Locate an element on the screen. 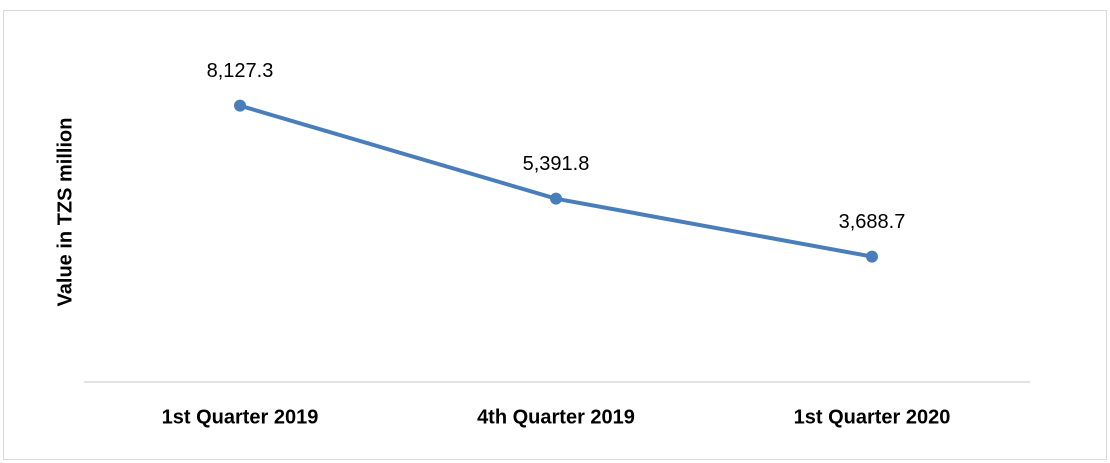  x-tick-label: 1st Quarter 2019 is located at coordinates (240, 417).